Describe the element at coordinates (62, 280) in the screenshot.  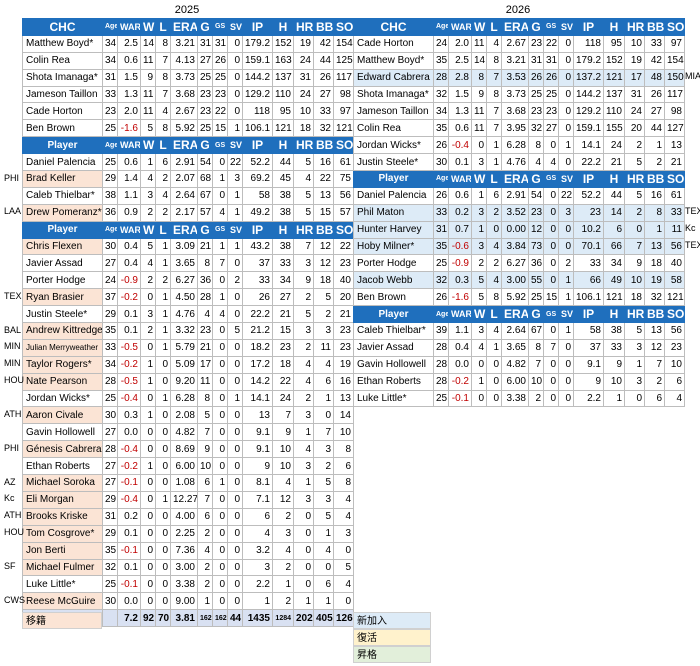
I see `player-name: Porter Hodge` at that location.